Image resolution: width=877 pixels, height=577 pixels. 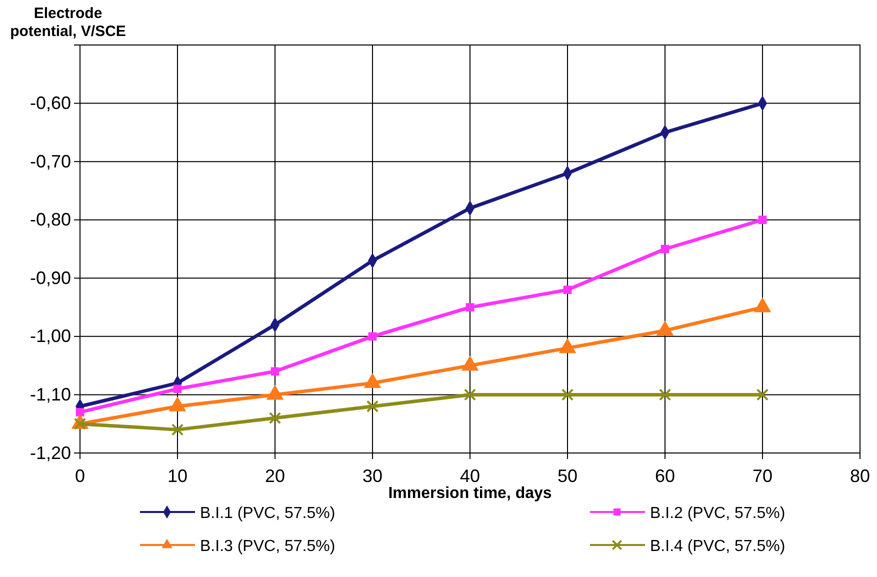 What do you see at coordinates (860, 476) in the screenshot?
I see `x-tick-label: 80` at bounding box center [860, 476].